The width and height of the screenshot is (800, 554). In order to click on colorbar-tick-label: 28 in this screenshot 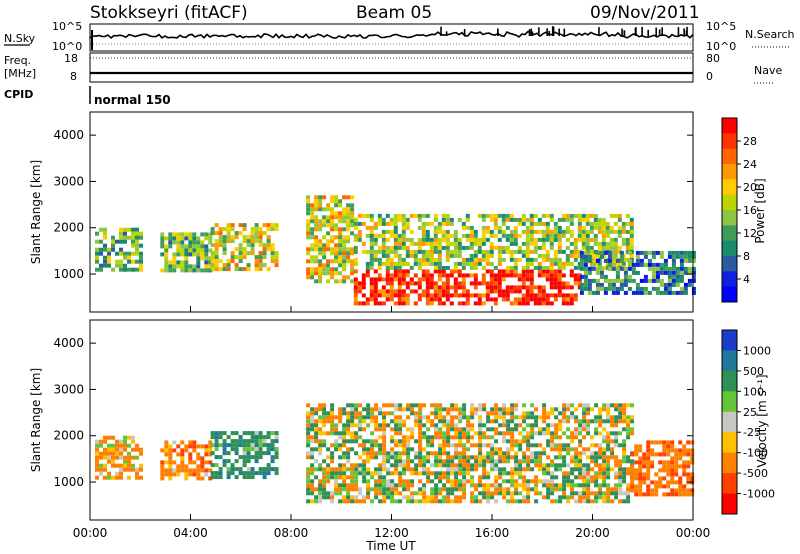, I will do `click(750, 141)`.